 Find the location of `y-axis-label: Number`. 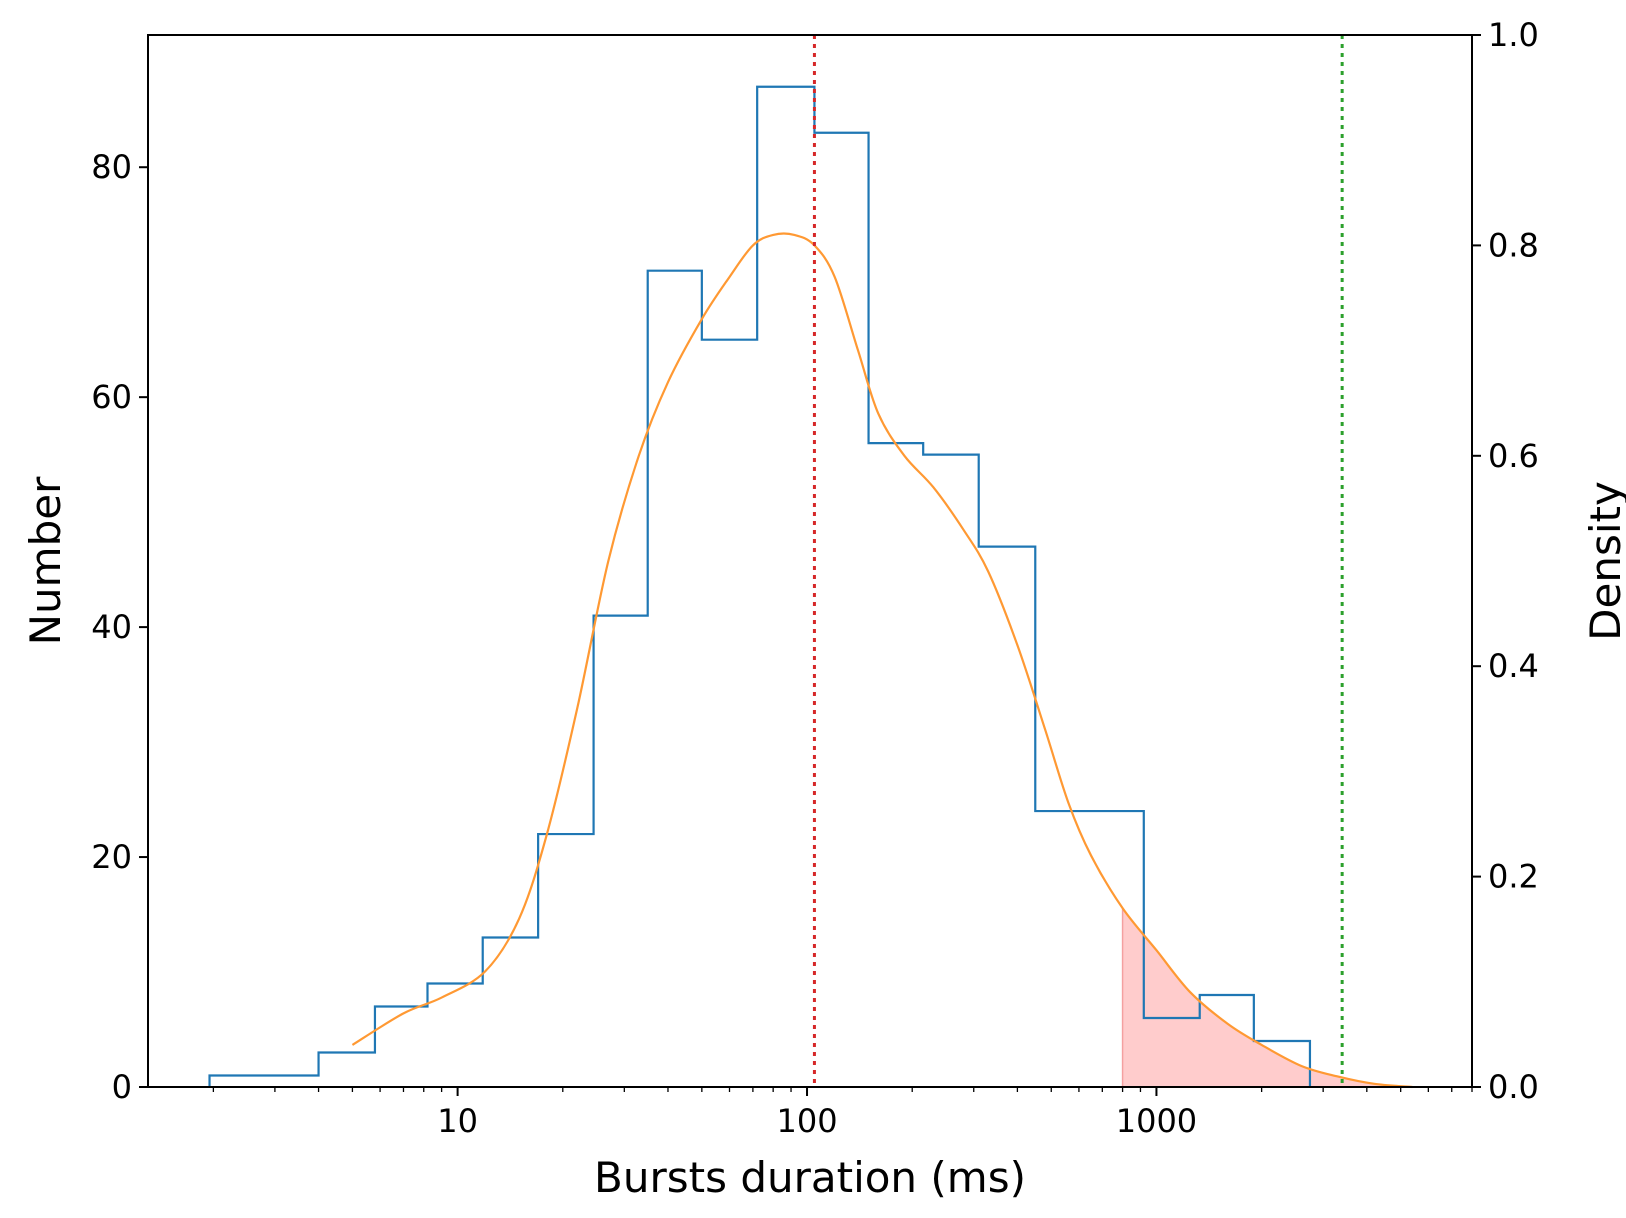

y-axis-label: Number is located at coordinates (45, 560).